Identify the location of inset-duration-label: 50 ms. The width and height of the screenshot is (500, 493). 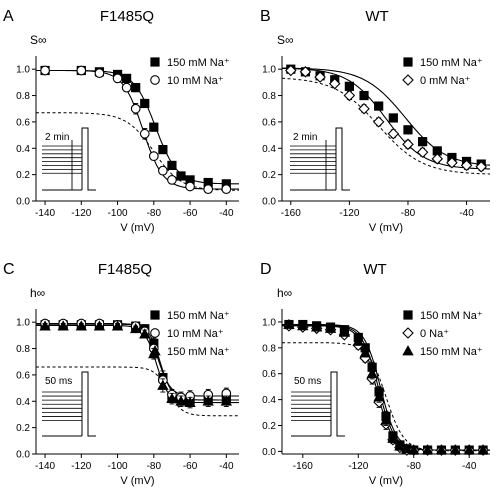
(307, 381).